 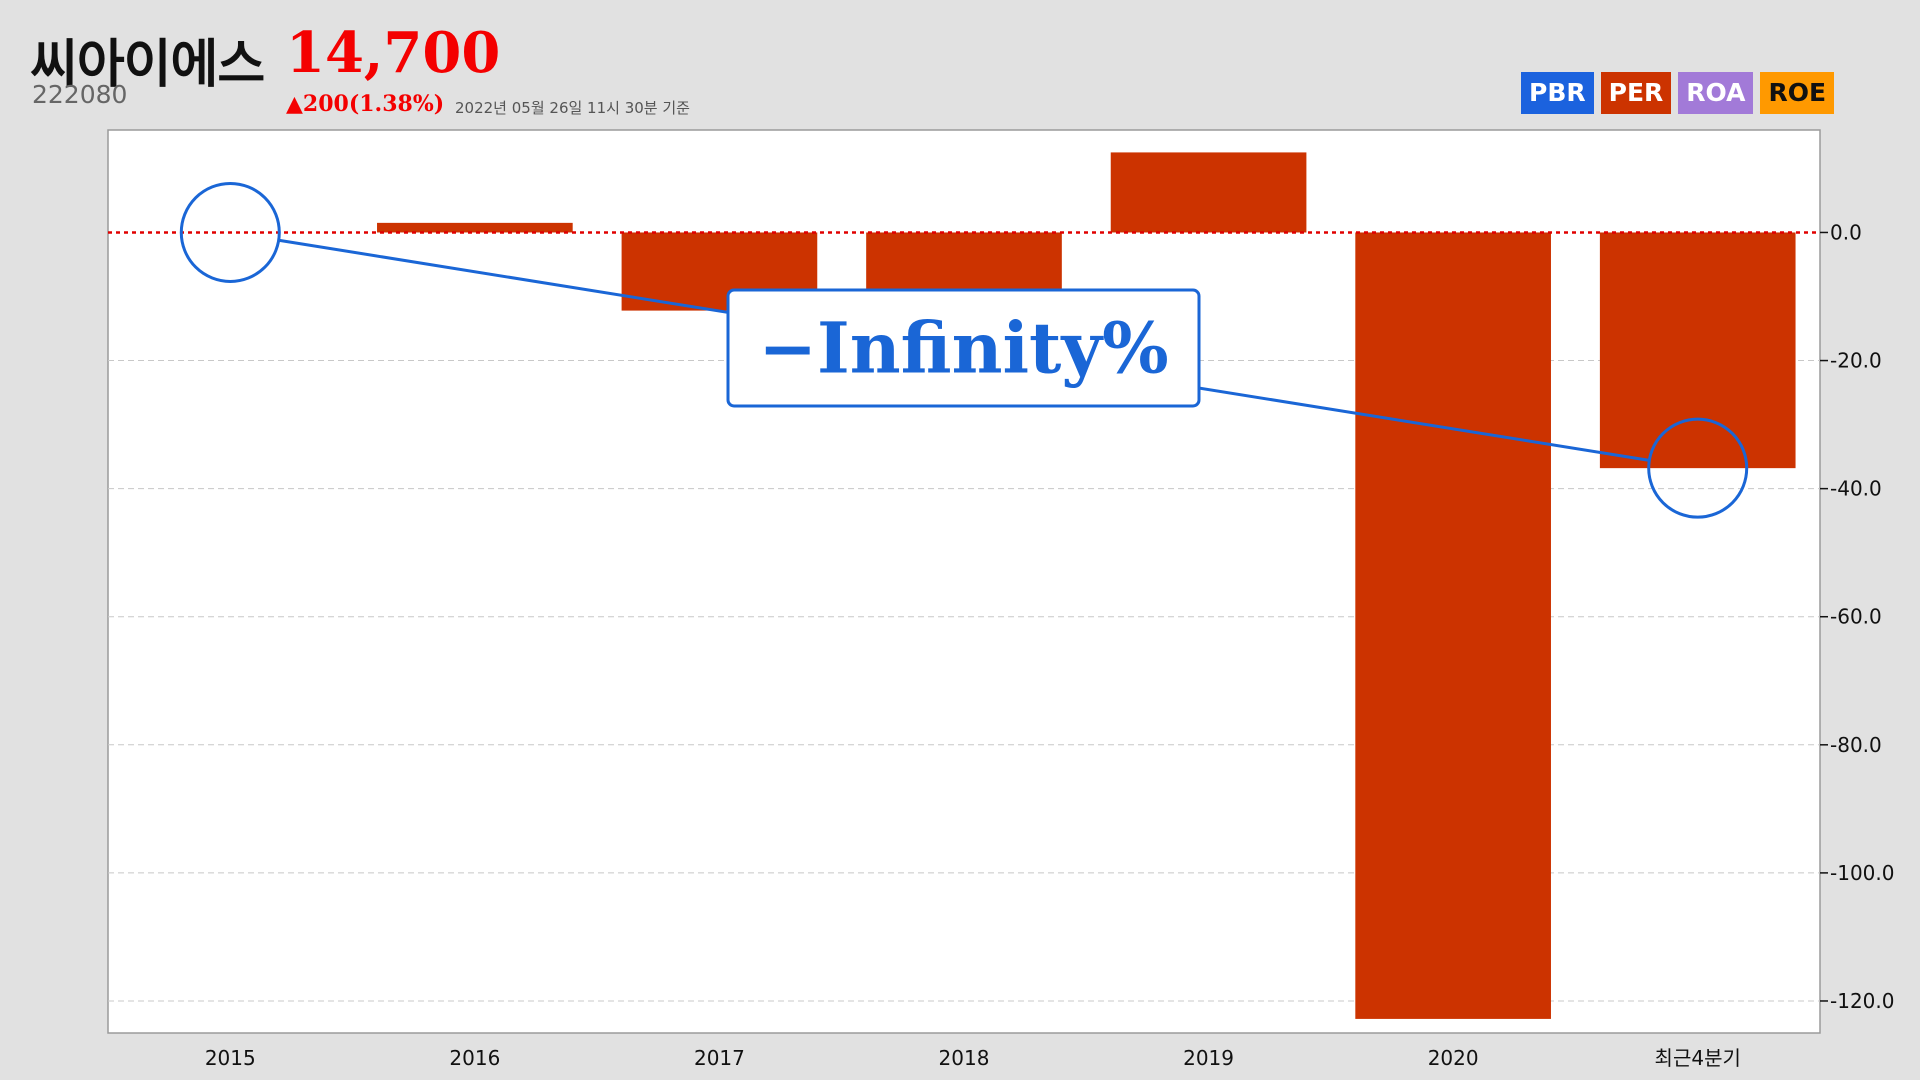 What do you see at coordinates (1208, 1058) in the screenshot?
I see `x-tick-label: 2019` at bounding box center [1208, 1058].